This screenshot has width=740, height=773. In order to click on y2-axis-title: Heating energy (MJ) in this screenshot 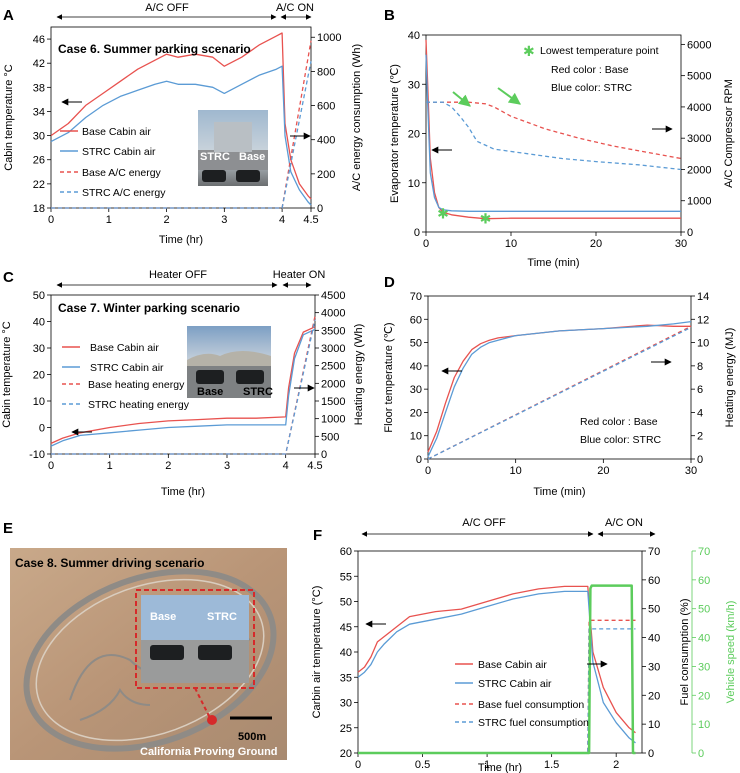, I will do `click(730, 378)`.